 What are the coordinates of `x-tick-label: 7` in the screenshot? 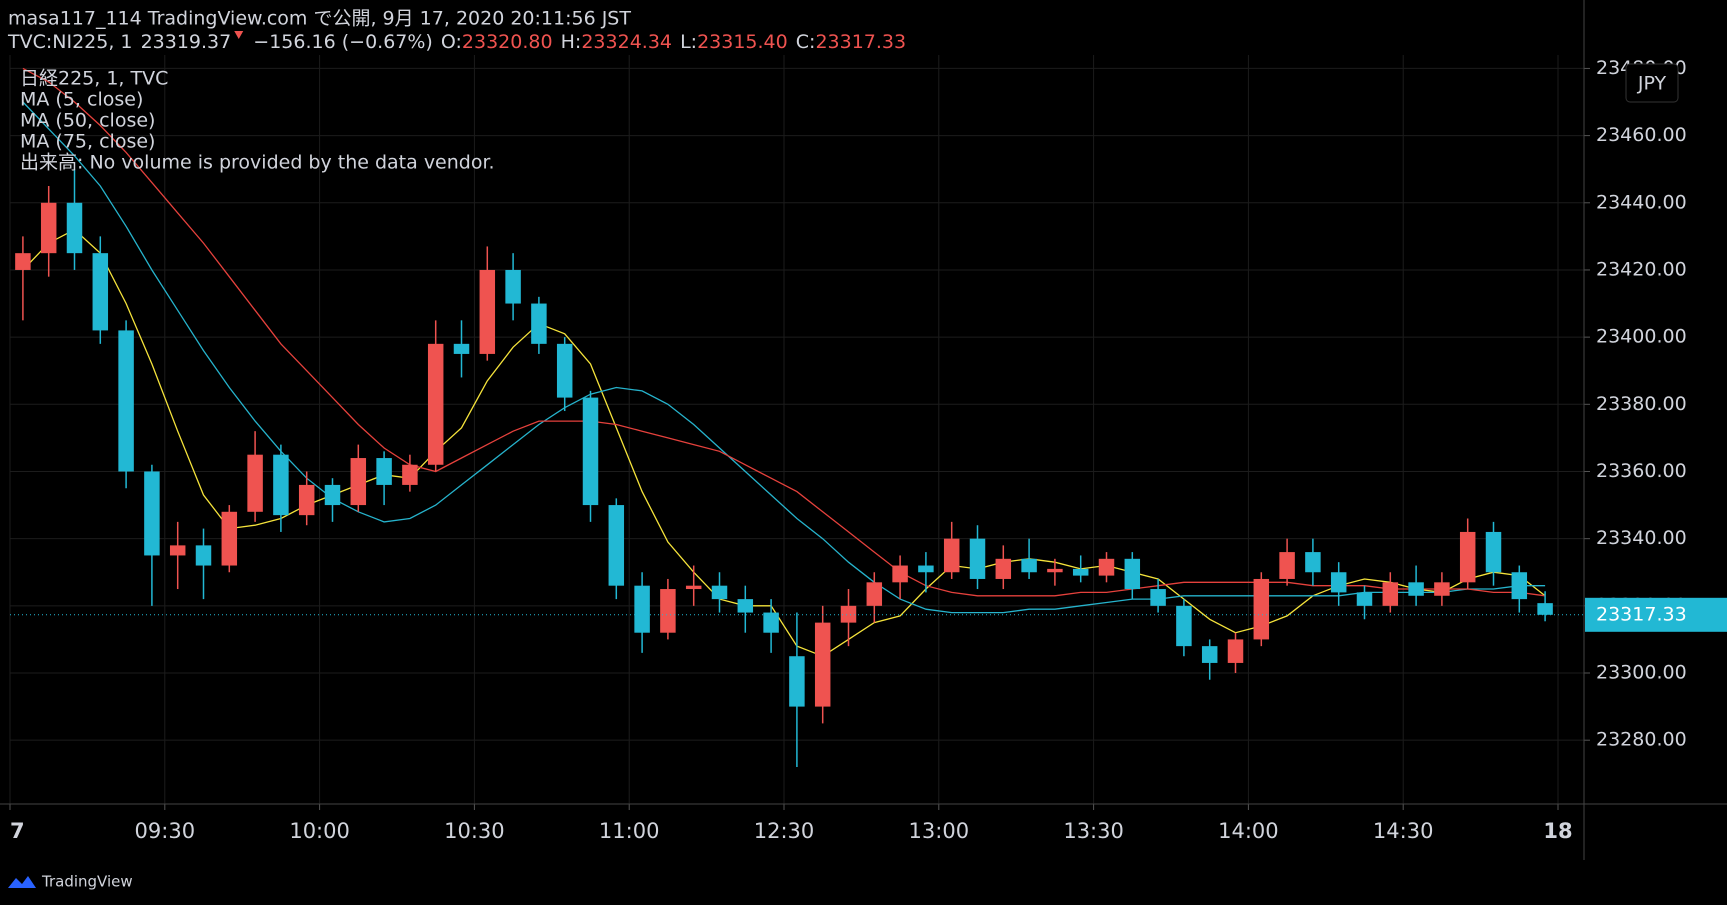 It's located at (17, 831).